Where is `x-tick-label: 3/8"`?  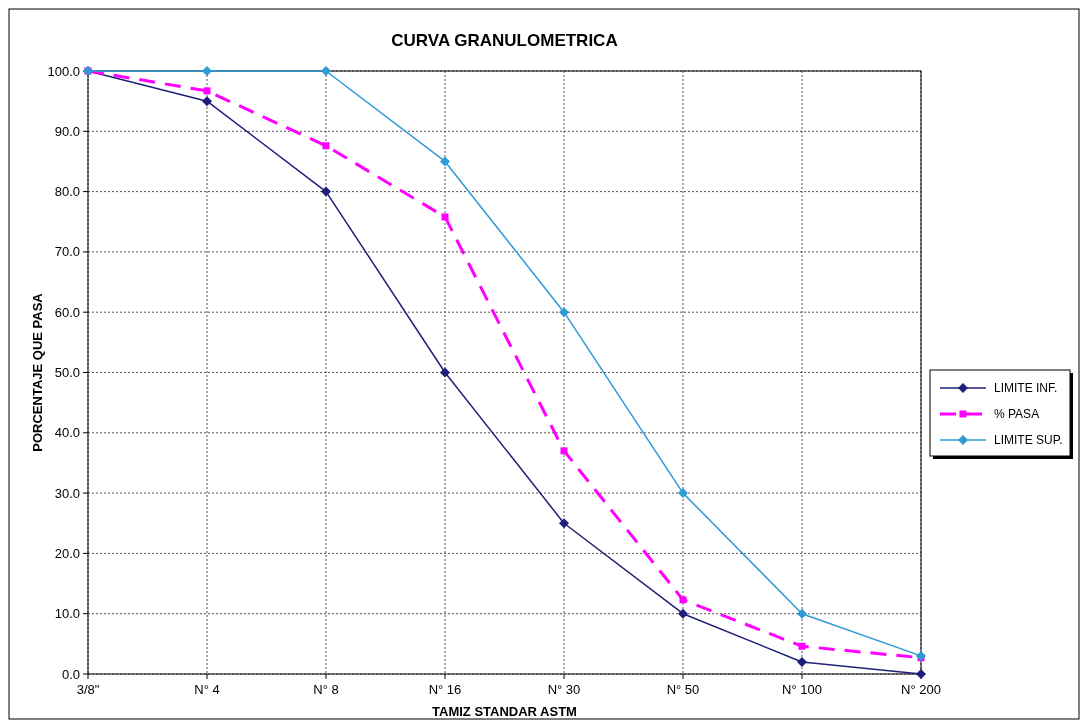
x-tick-label: 3/8" is located at coordinates (88, 689).